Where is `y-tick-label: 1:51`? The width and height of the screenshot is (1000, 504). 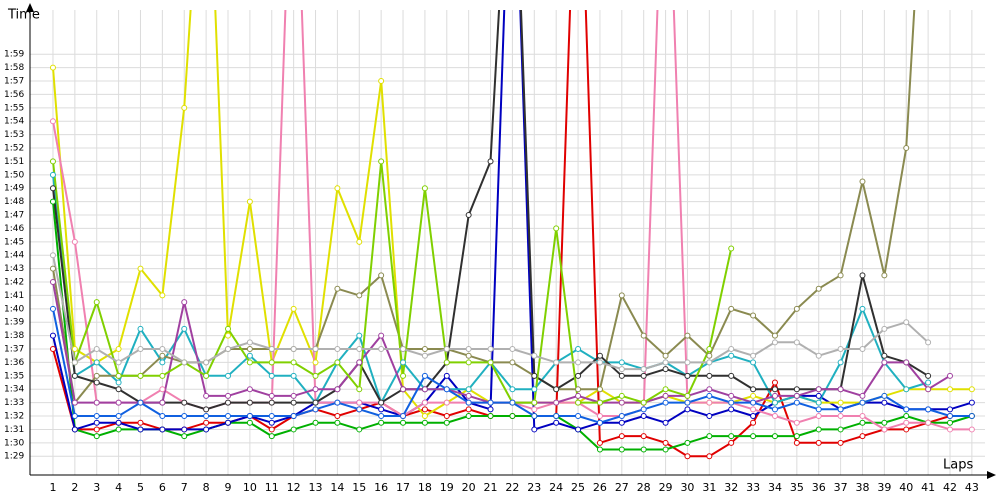
y-tick-label: 1:51 is located at coordinates (14, 162).